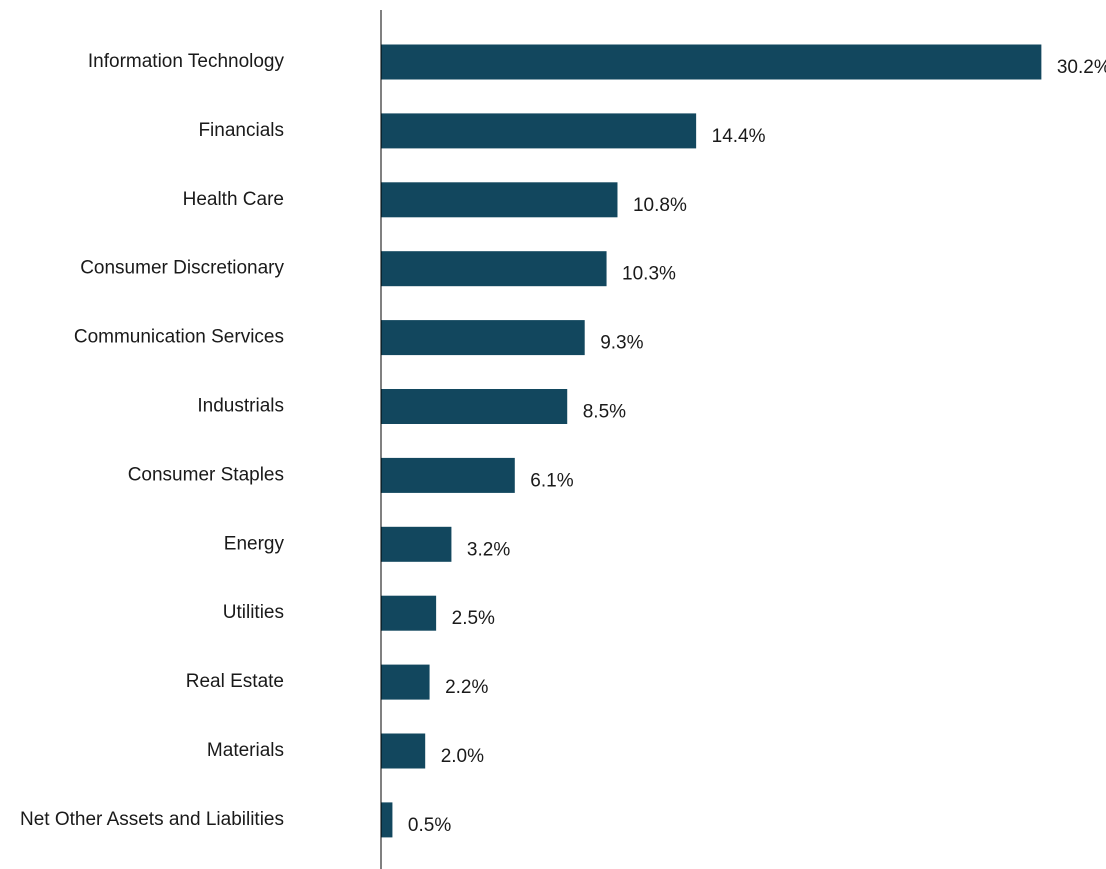  What do you see at coordinates (739, 136) in the screenshot?
I see `value-label: 14.4%` at bounding box center [739, 136].